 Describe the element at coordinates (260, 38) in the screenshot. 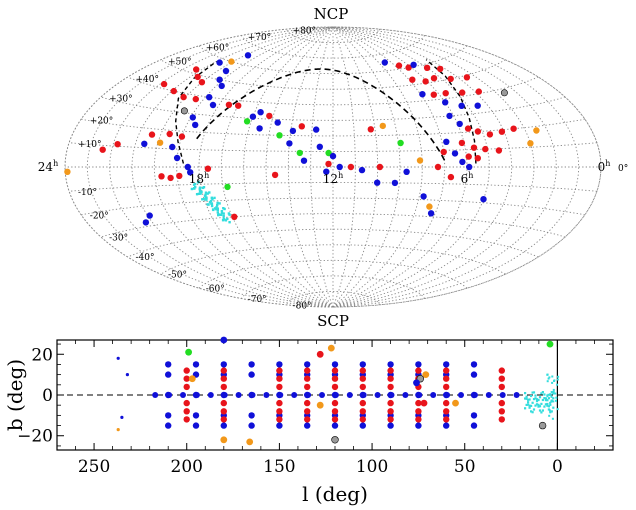

I see `dec-label: +70°` at that location.